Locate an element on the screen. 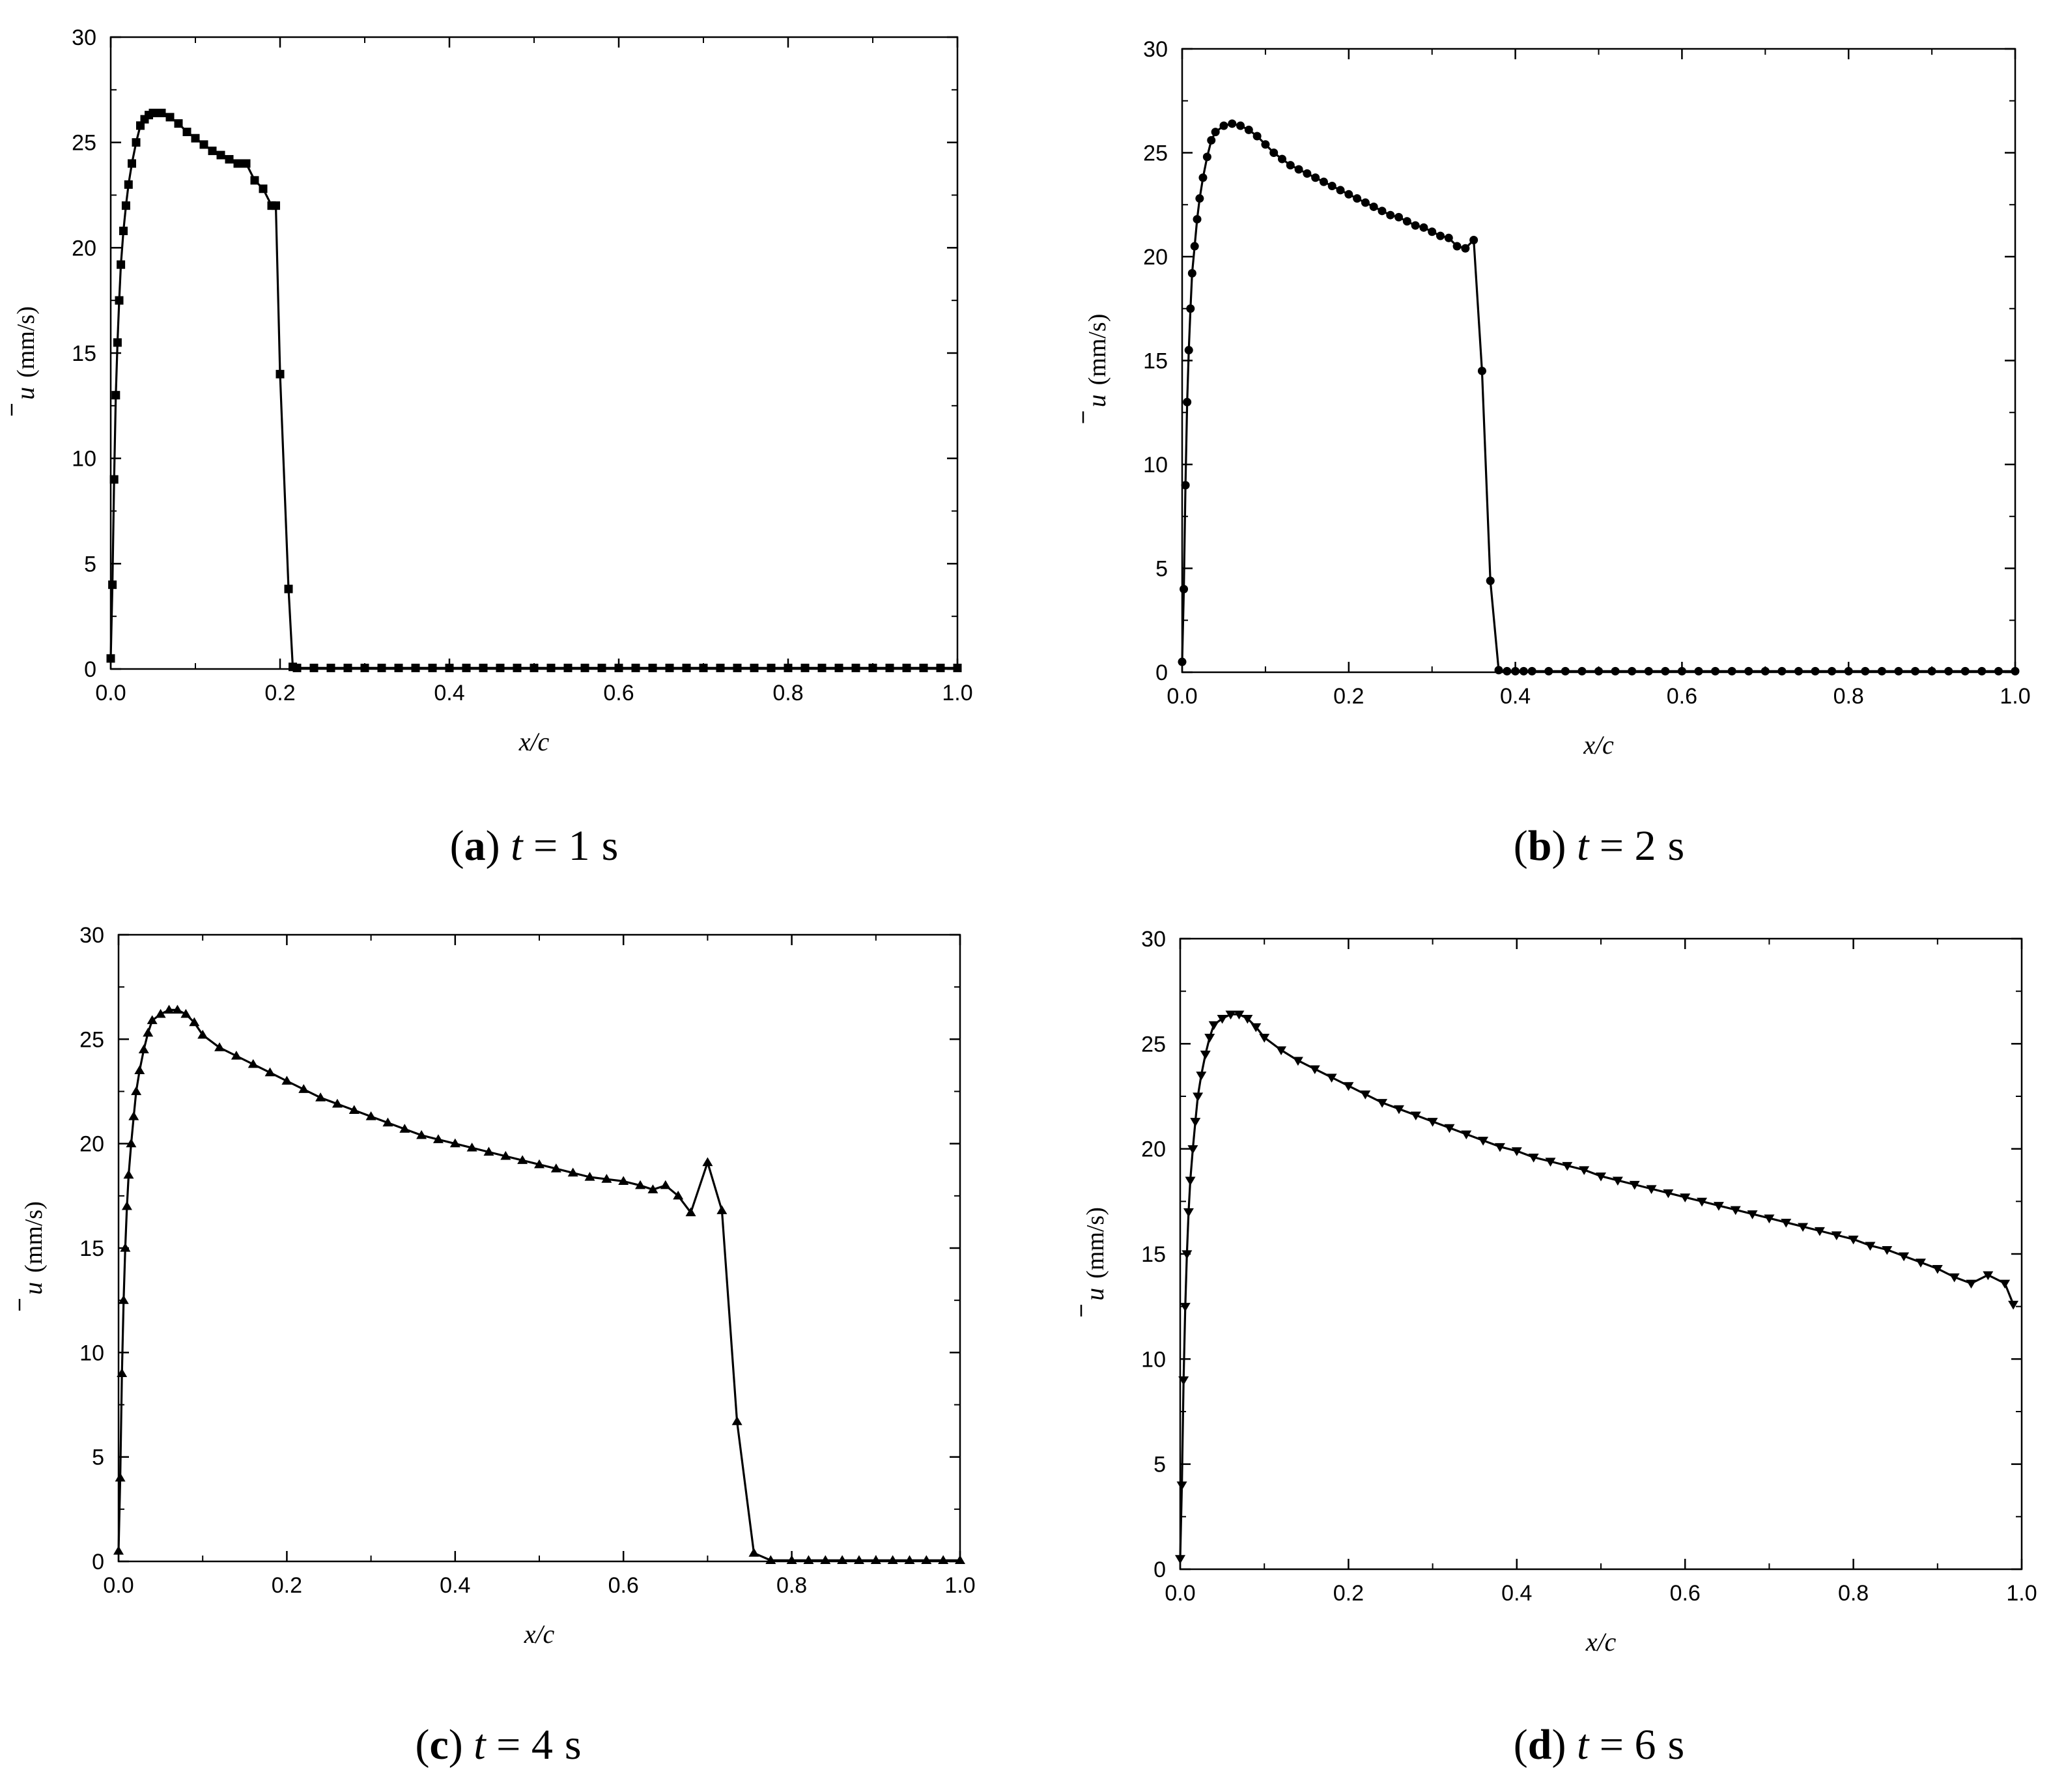 The image size is (2051, 1792). caption-letter: d is located at coordinates (1540, 1745).